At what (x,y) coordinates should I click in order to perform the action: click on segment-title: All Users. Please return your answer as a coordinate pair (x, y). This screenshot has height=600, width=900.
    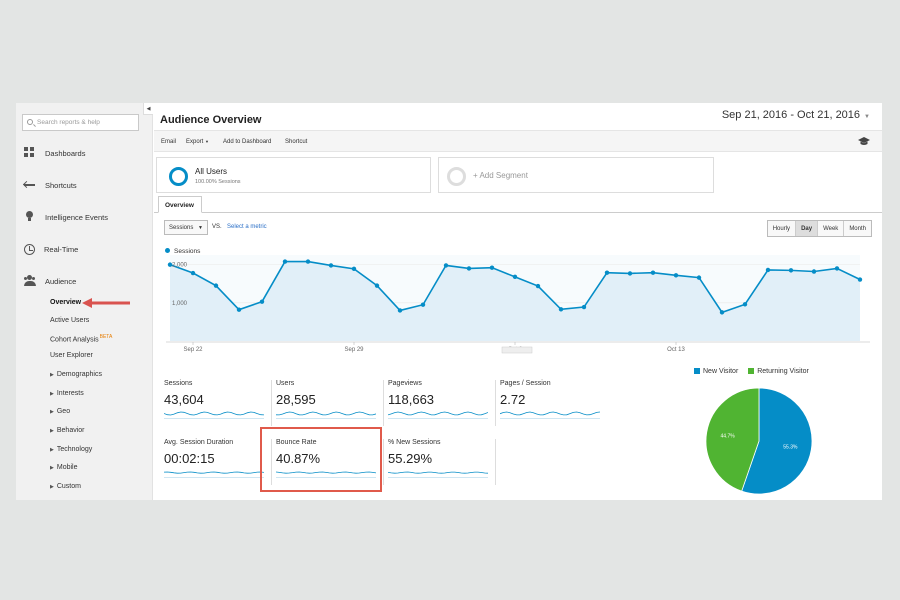
    Looking at the image, I should click on (211, 171).